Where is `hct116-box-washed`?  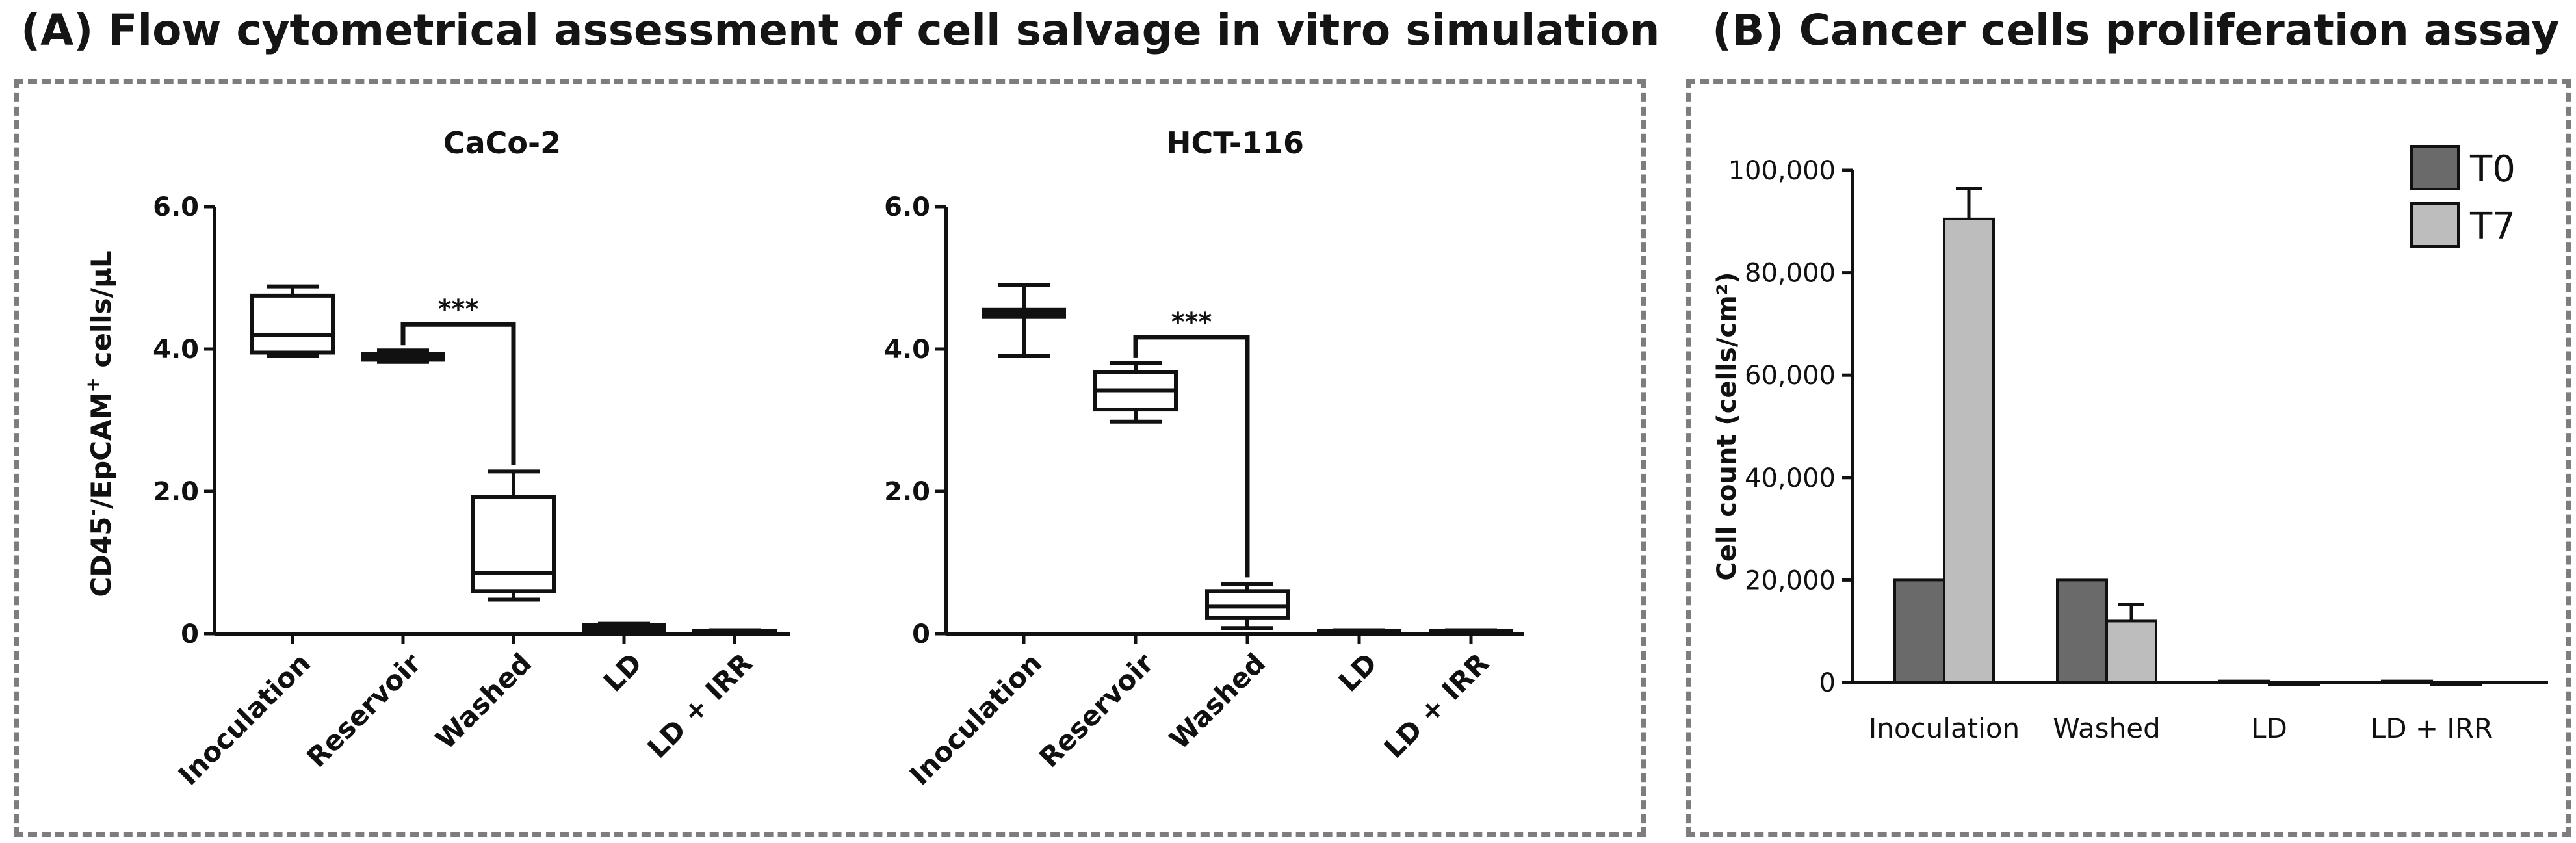
hct116-box-washed is located at coordinates (1247, 606).